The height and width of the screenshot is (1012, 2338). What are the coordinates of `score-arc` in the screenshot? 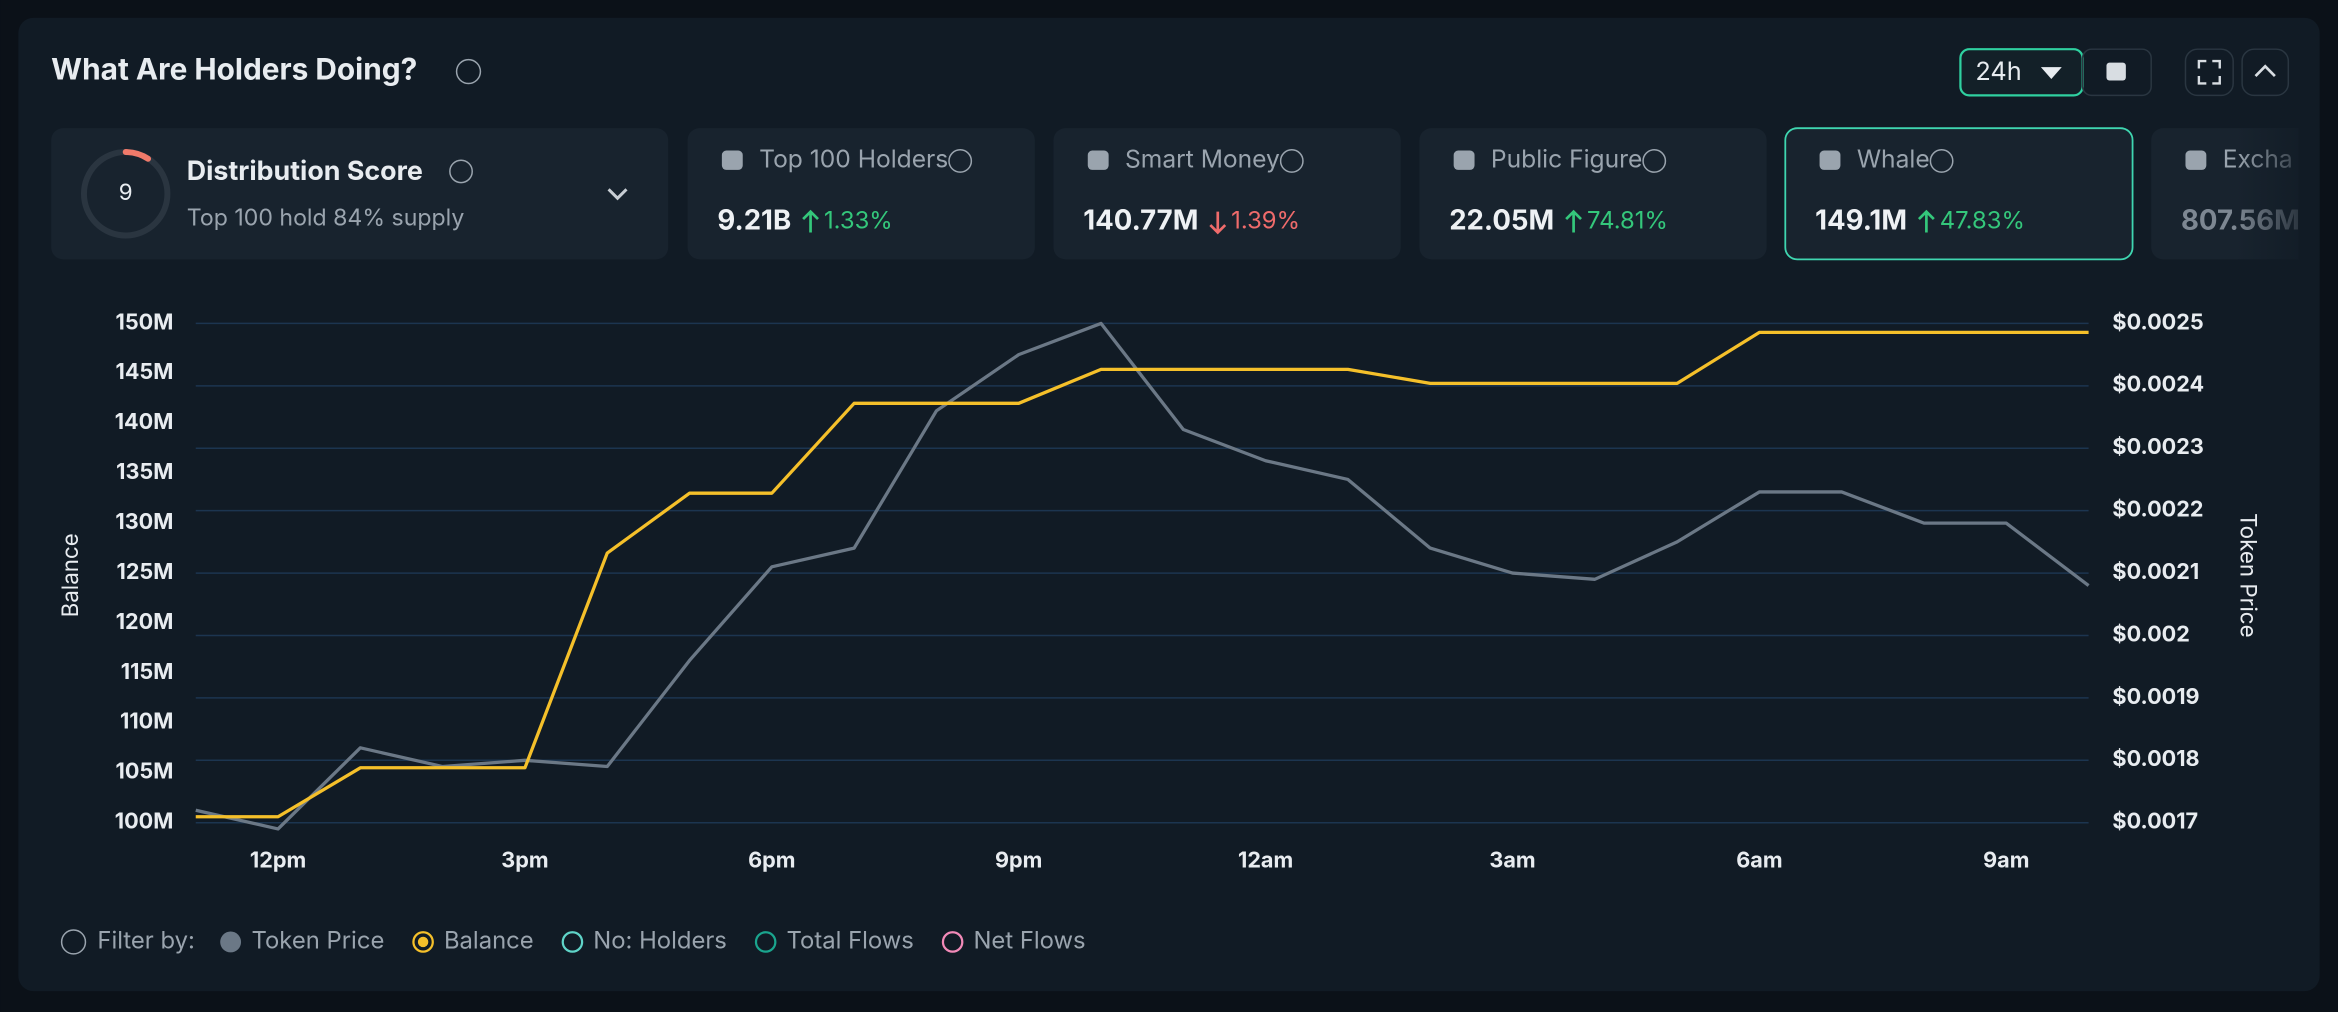 It's located at (137, 155).